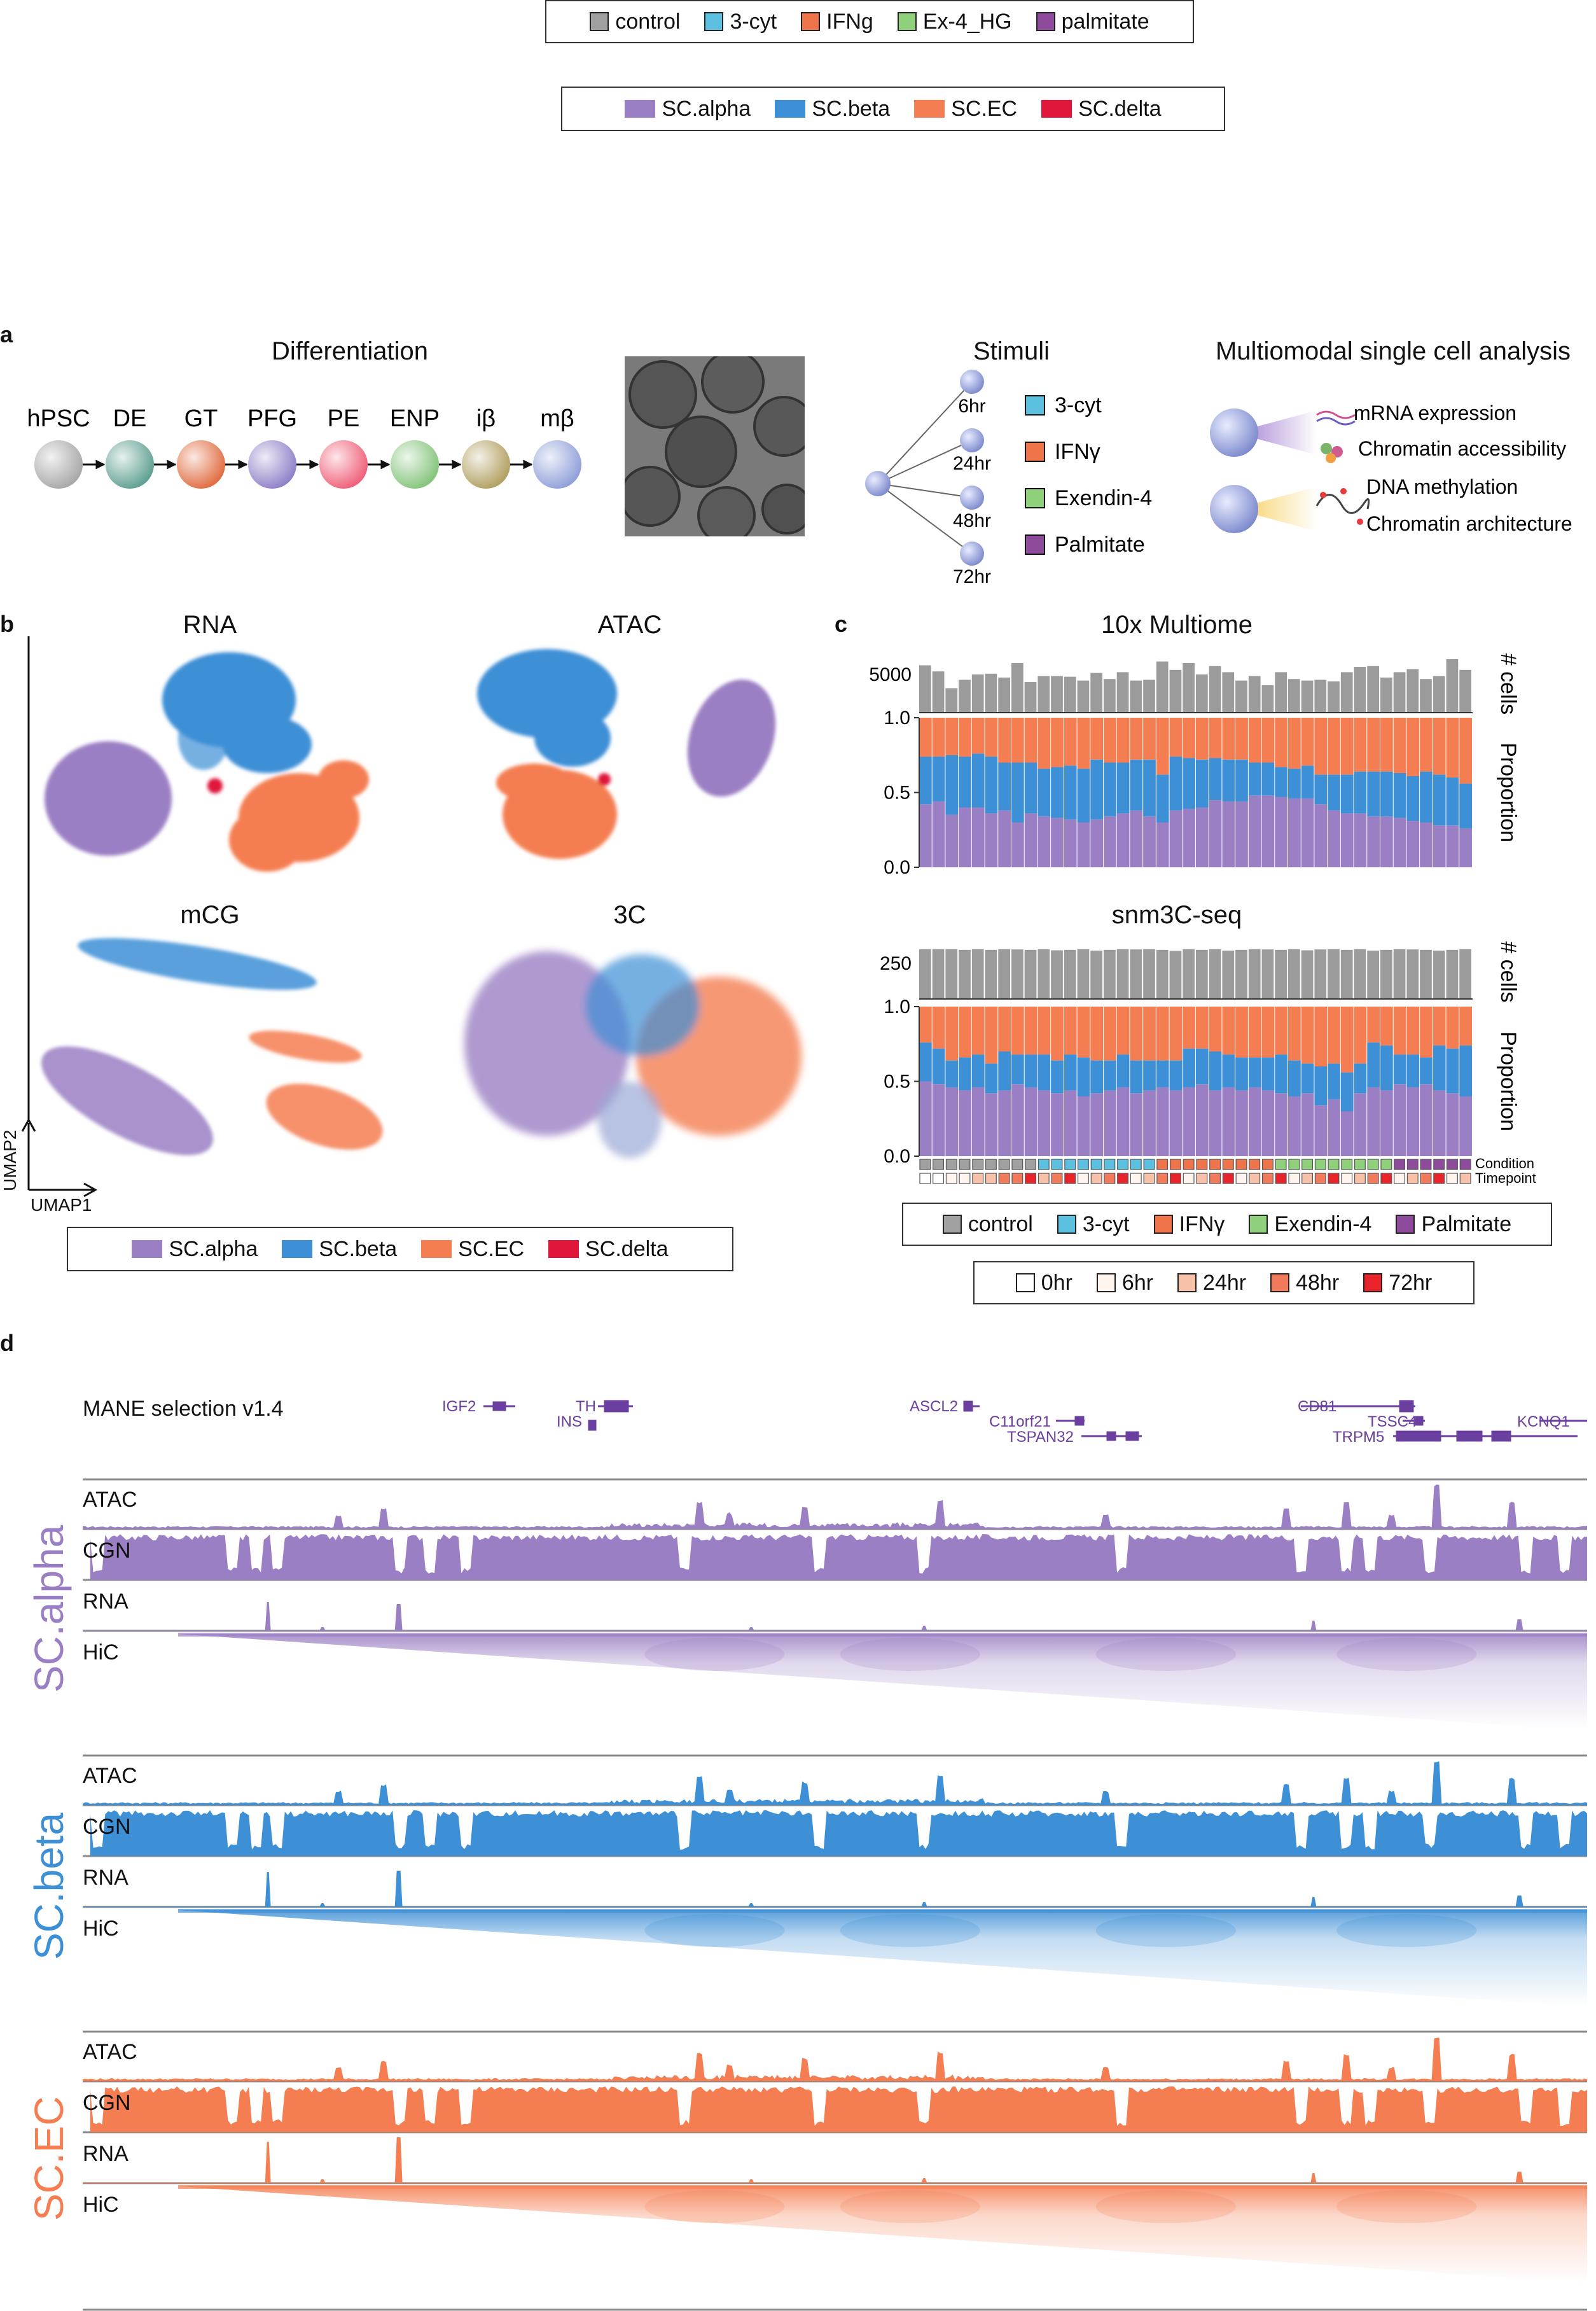  I want to click on track-label-hic: HiC, so click(101, 1929).